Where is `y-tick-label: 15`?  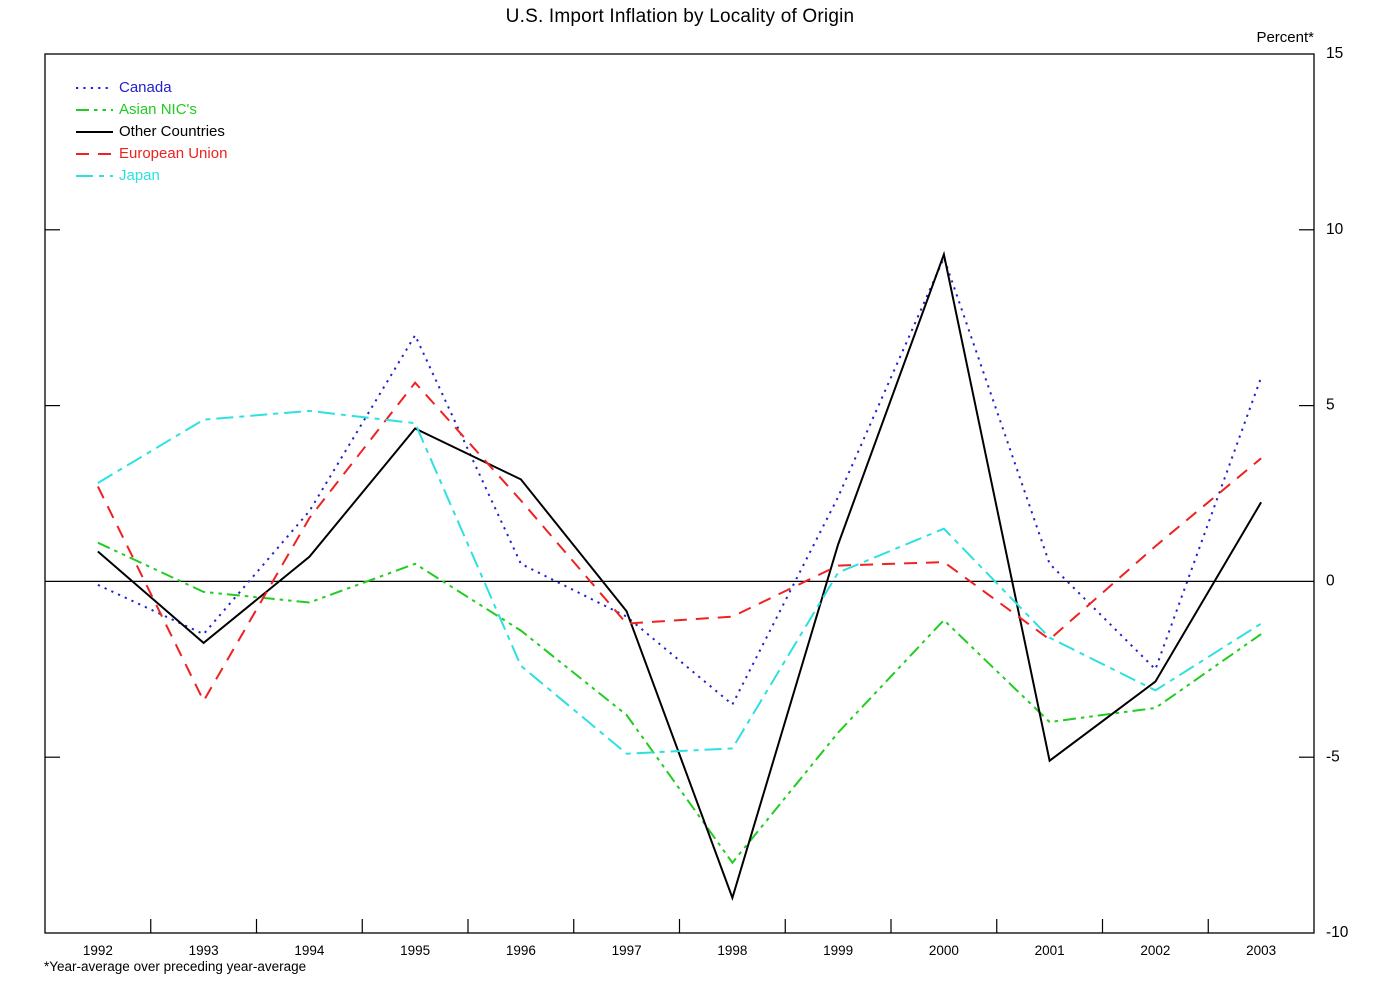
y-tick-label: 15 is located at coordinates (1334, 53).